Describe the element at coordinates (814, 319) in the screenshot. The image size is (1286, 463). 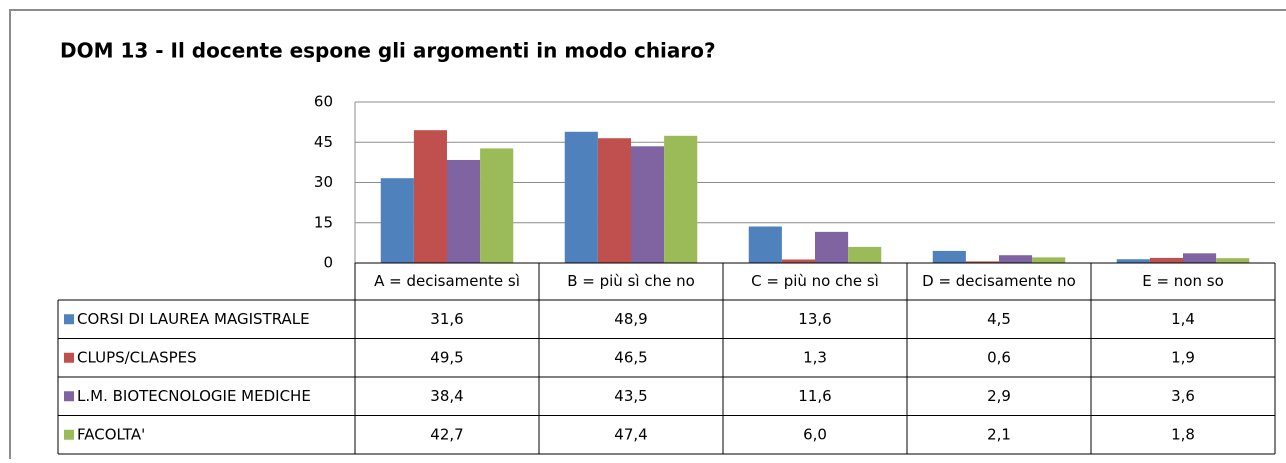
I see `data-label: 13,6` at that location.